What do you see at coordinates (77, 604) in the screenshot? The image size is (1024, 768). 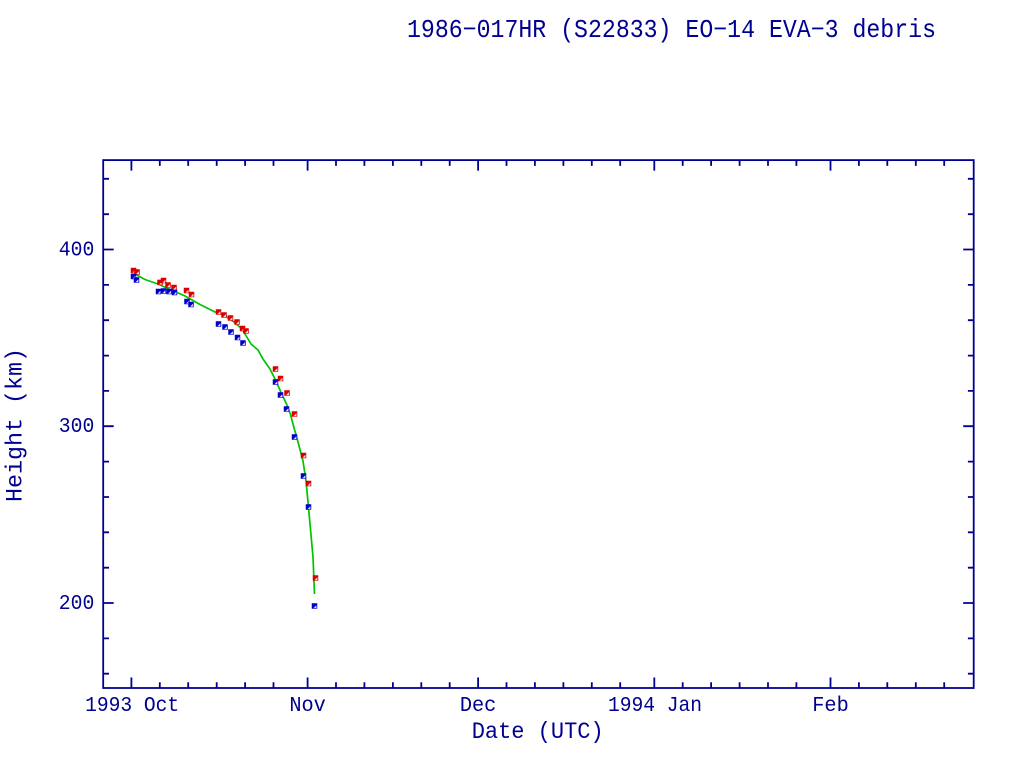 I see `svg-text: 200` at bounding box center [77, 604].